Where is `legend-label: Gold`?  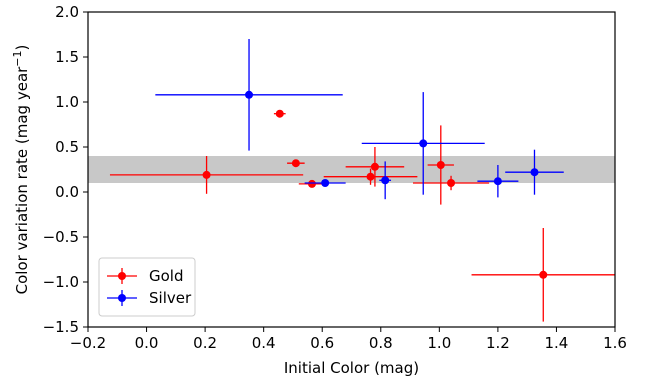 legend-label: Gold is located at coordinates (166, 276).